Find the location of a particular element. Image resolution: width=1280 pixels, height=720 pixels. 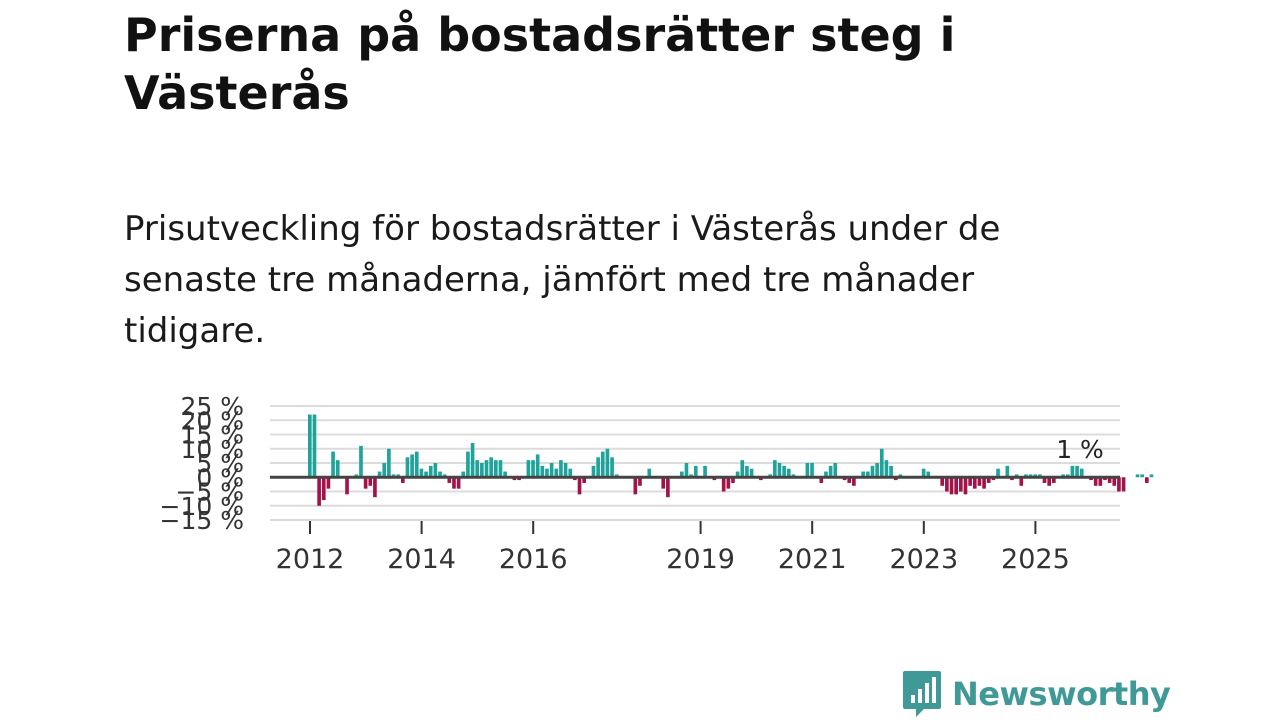

y-axis-ticks: 25 %20 %15 %10 %5 %0 %−5 %−10 %−15 % is located at coordinates (202, 463).